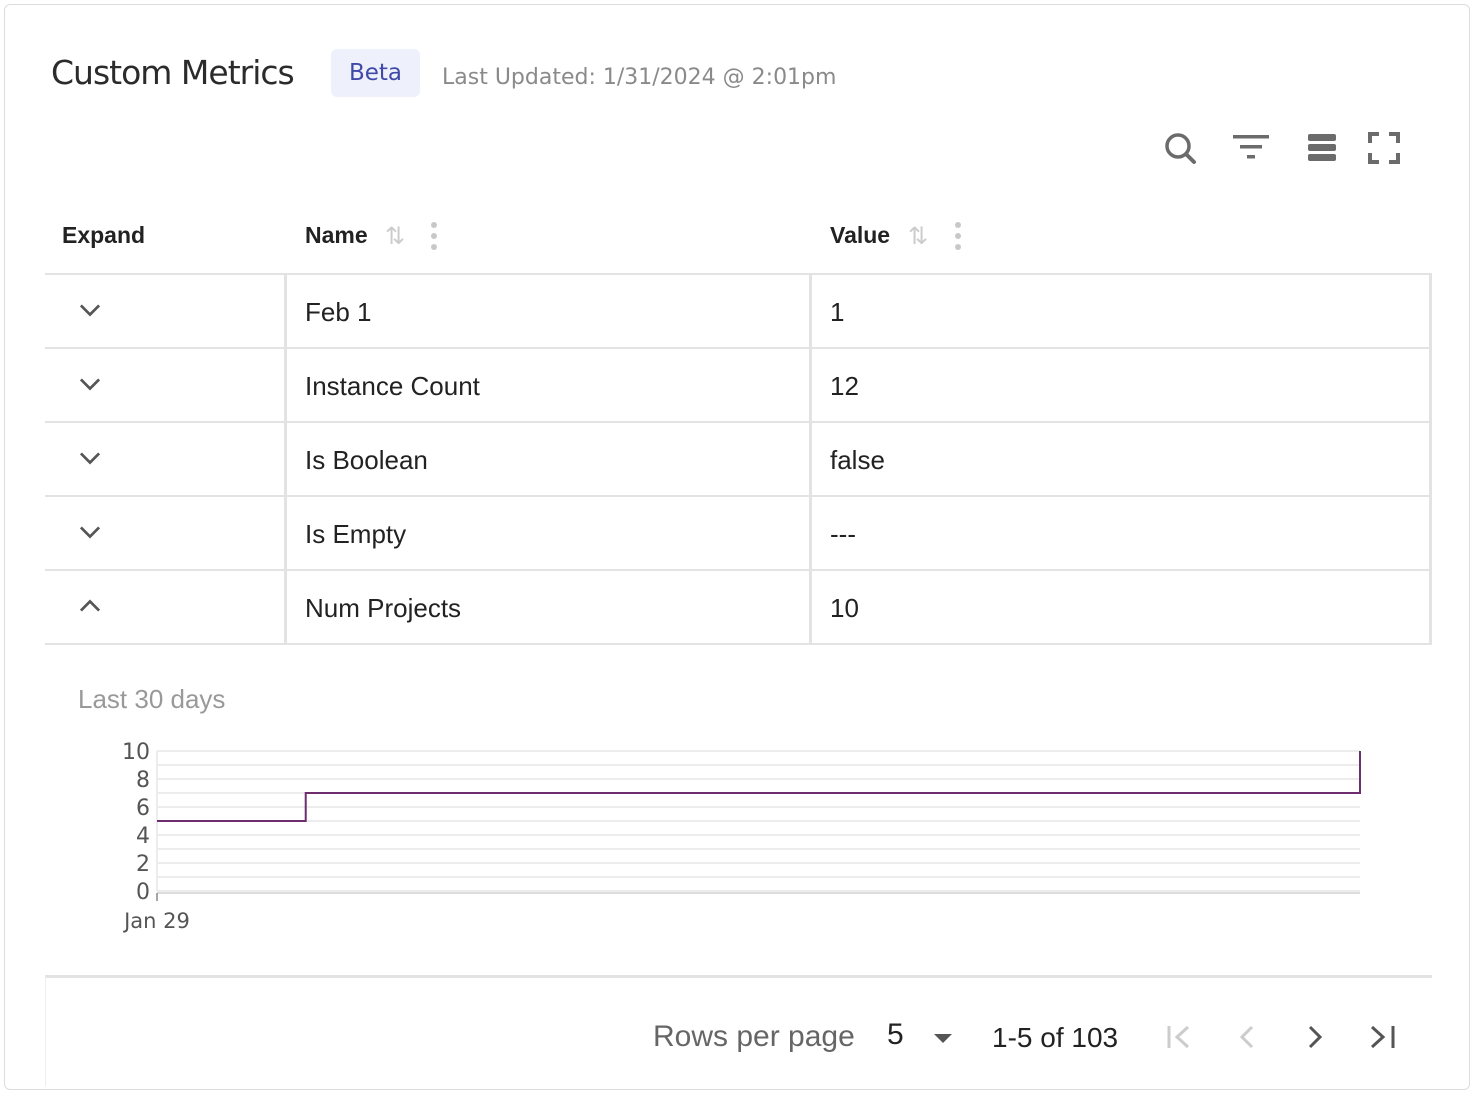 Image resolution: width=1472 pixels, height=1096 pixels. I want to click on value-cell: ---, so click(1122, 533).